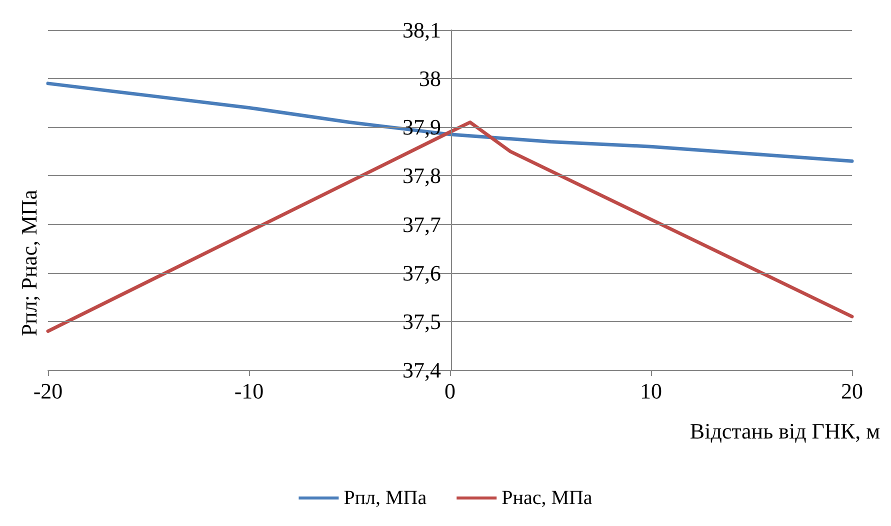 The image size is (891, 526). I want to click on y-tick-label: 37,5, so click(421, 321).